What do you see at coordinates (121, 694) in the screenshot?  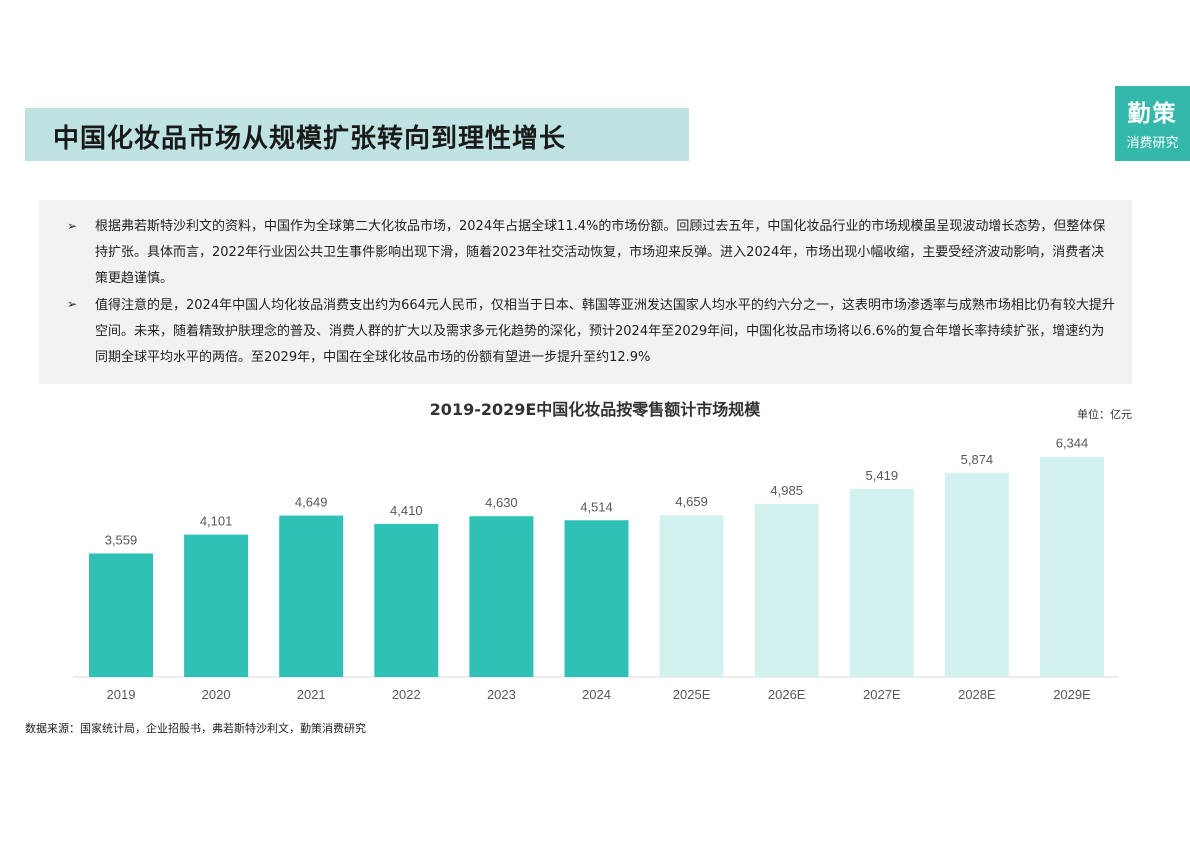 I see `x-tick-label: 2019` at bounding box center [121, 694].